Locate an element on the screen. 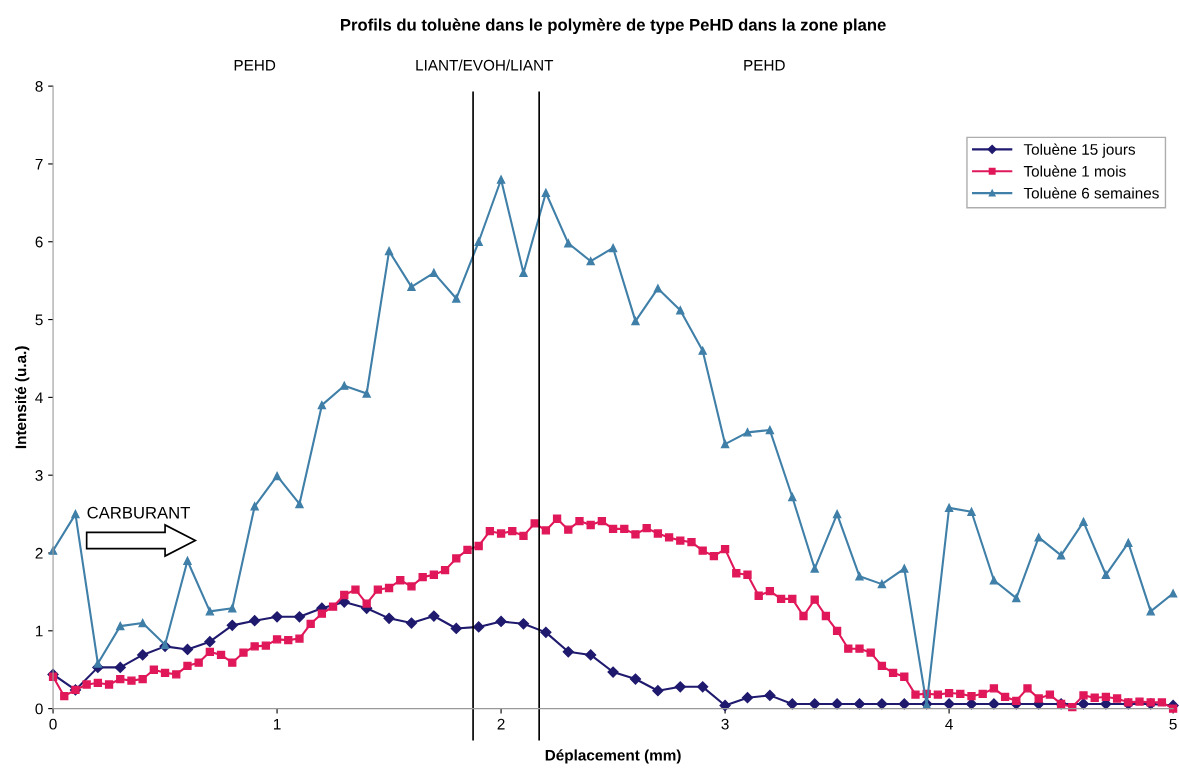  y-tick-label: 6 is located at coordinates (39, 242).